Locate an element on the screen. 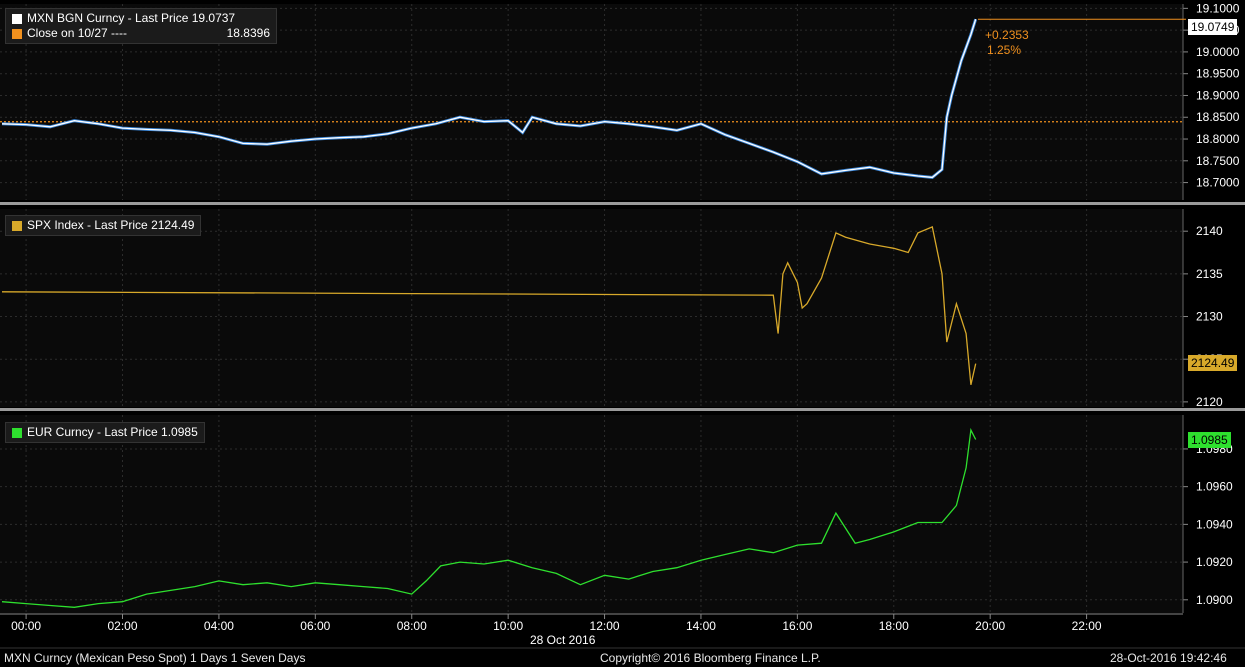  x-tick-label: 10:00 is located at coordinates (508, 626).